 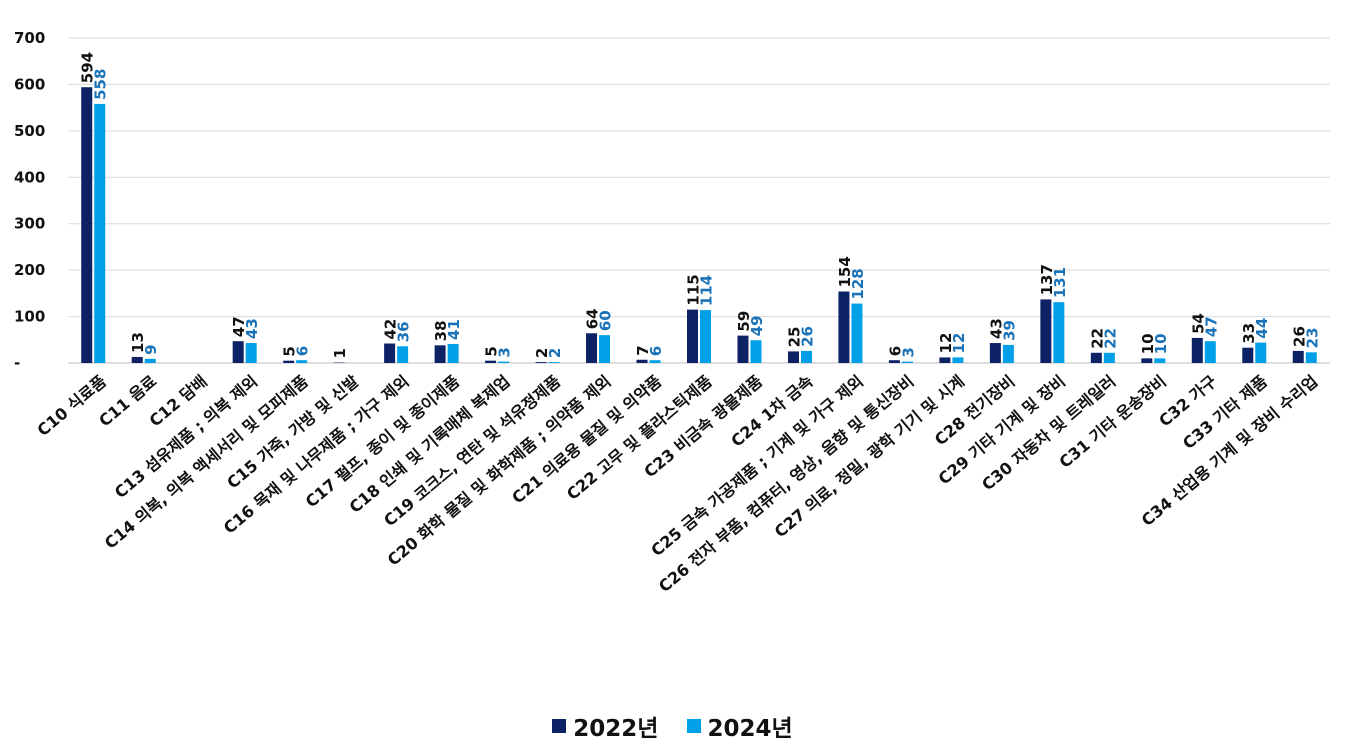 I want to click on legend-item-2022: 2022년, so click(x=605, y=726).